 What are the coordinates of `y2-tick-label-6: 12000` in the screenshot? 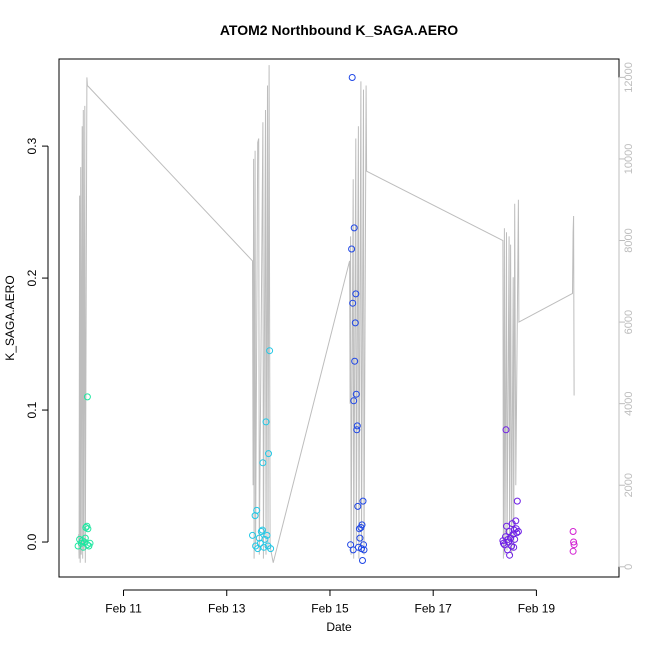 It's located at (629, 77).